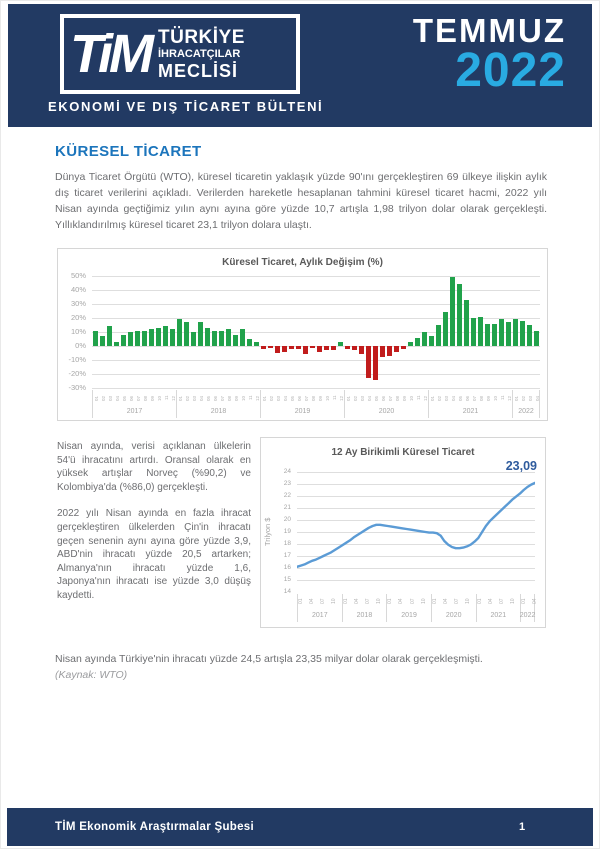 The image size is (600, 849). Describe the element at coordinates (316, 332) in the screenshot. I see `bar-chart-plot` at that location.